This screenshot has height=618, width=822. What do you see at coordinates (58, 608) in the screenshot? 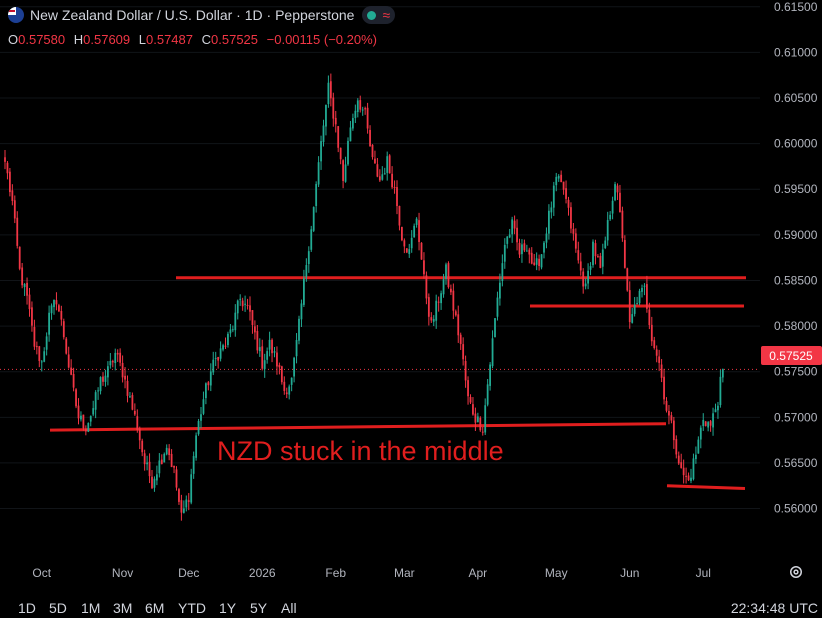
I see `range-5d-button: 5D` at bounding box center [58, 608].